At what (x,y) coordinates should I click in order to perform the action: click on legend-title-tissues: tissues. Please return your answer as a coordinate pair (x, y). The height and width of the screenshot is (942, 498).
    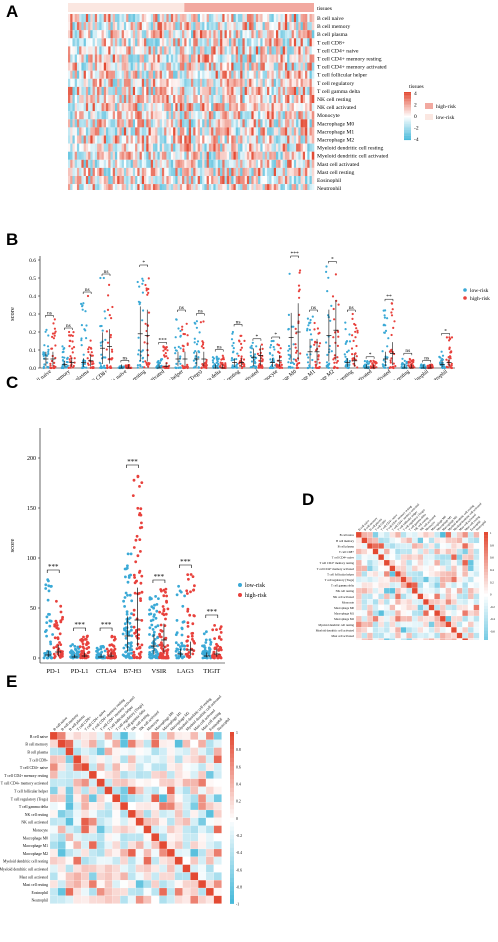
    Looking at the image, I should click on (324, 9).